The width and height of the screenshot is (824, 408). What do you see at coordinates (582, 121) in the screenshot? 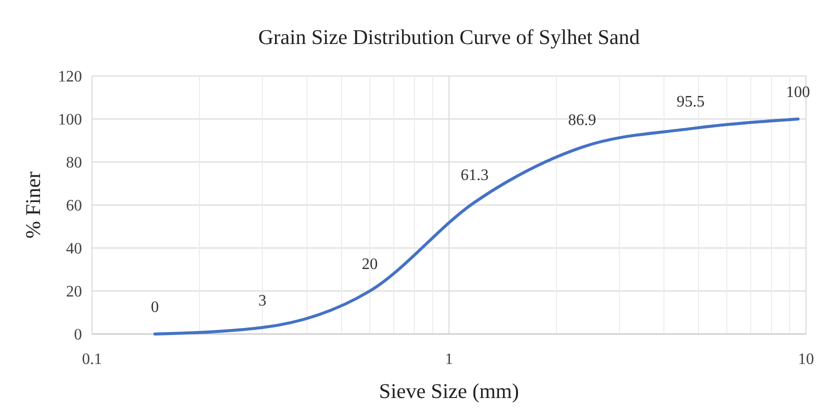
I see `data-label: 86.9` at bounding box center [582, 121].